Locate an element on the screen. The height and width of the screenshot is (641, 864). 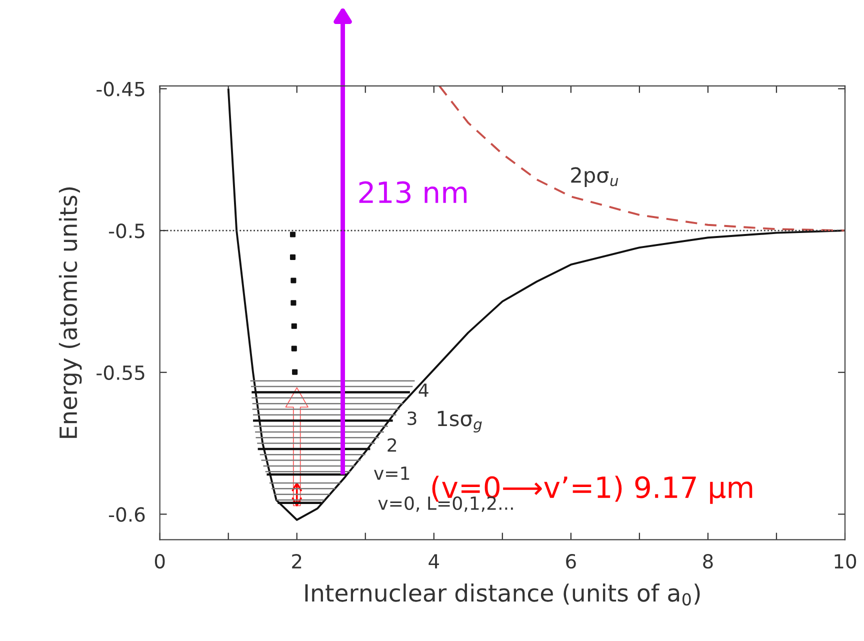
y-axis-title: Energy (atomic units) is located at coordinates (70, 312).